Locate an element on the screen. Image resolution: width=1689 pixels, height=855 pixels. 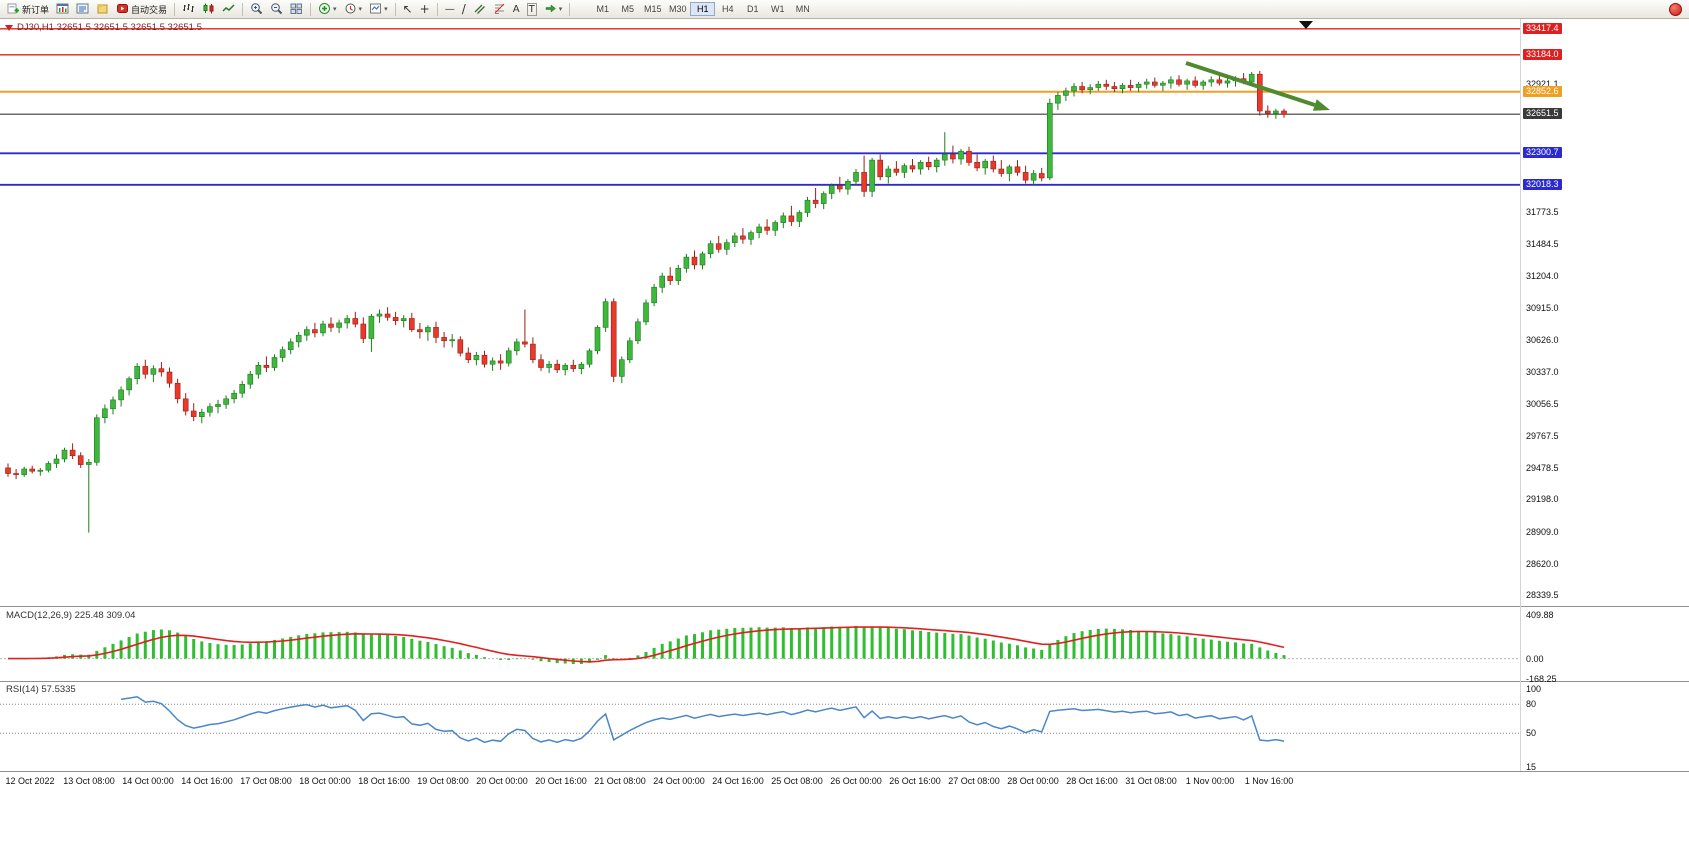
price-tick-label: 28339.5 is located at coordinates (1542, 595).